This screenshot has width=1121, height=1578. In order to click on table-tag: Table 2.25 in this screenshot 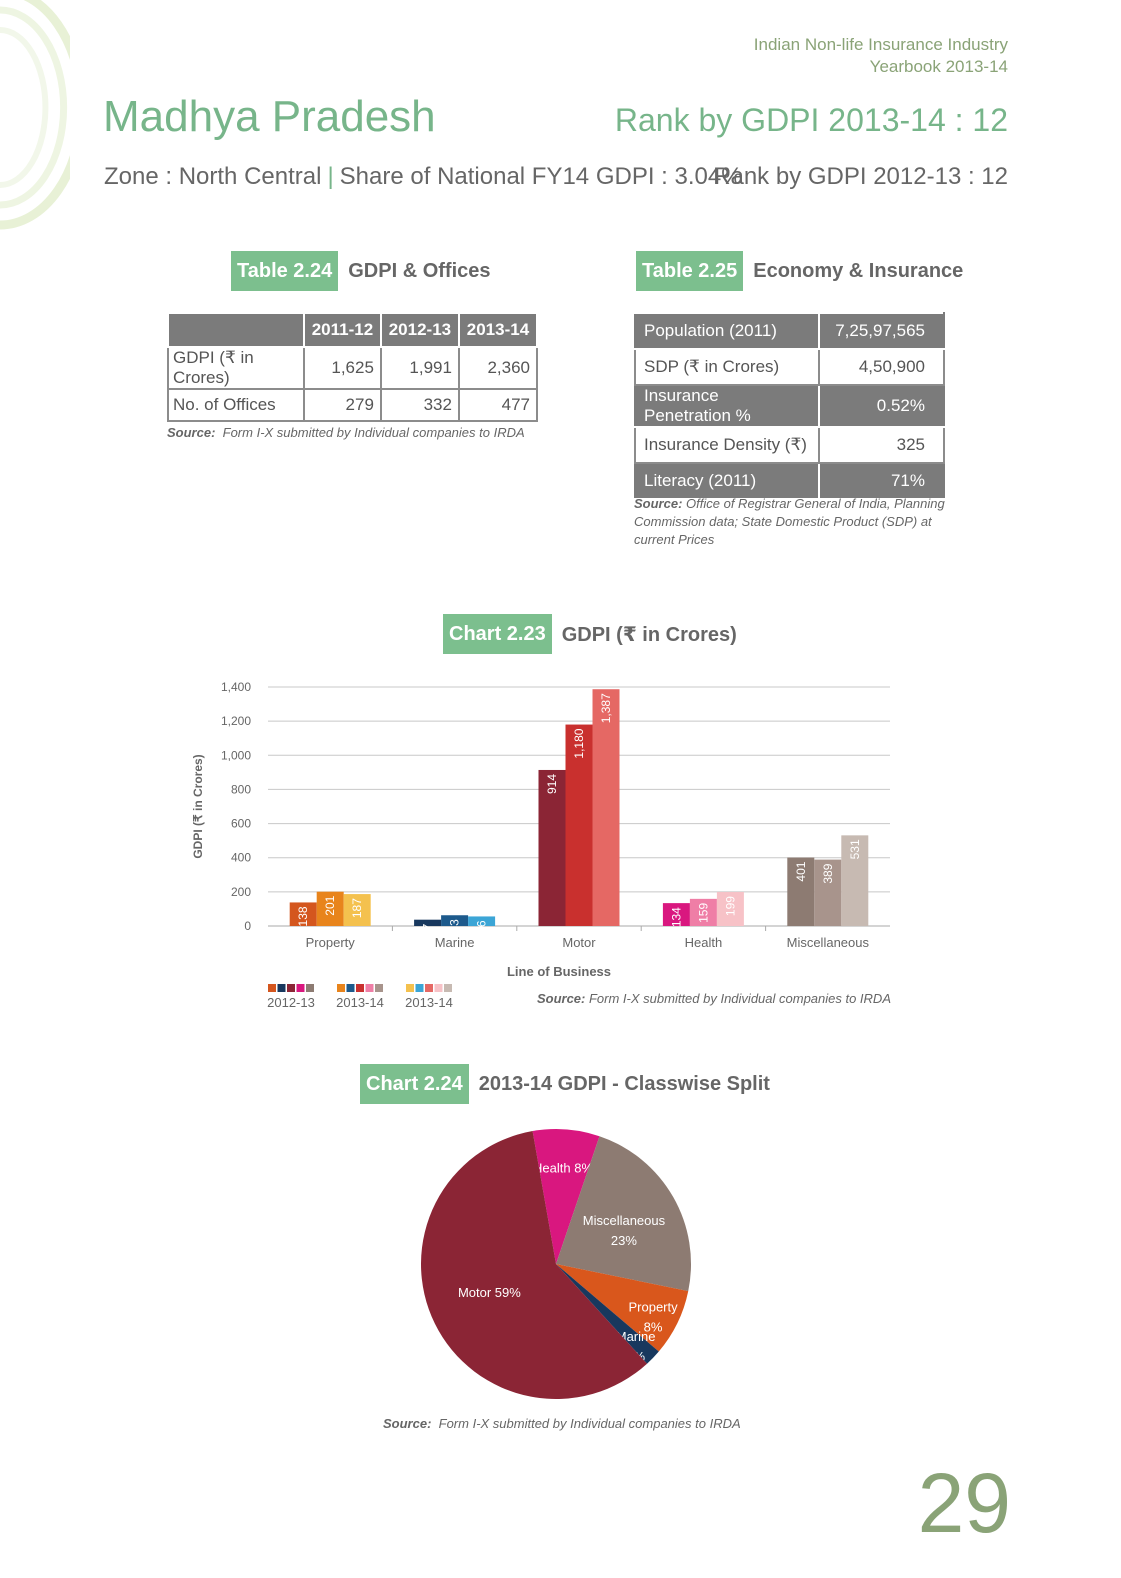, I will do `click(690, 271)`.